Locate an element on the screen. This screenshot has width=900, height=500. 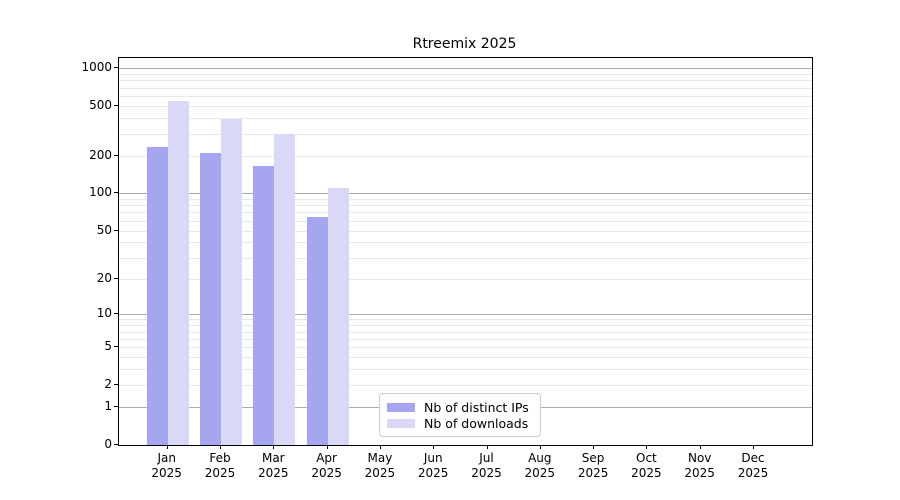
x-tick-label-line: Jun is located at coordinates (433, 458).